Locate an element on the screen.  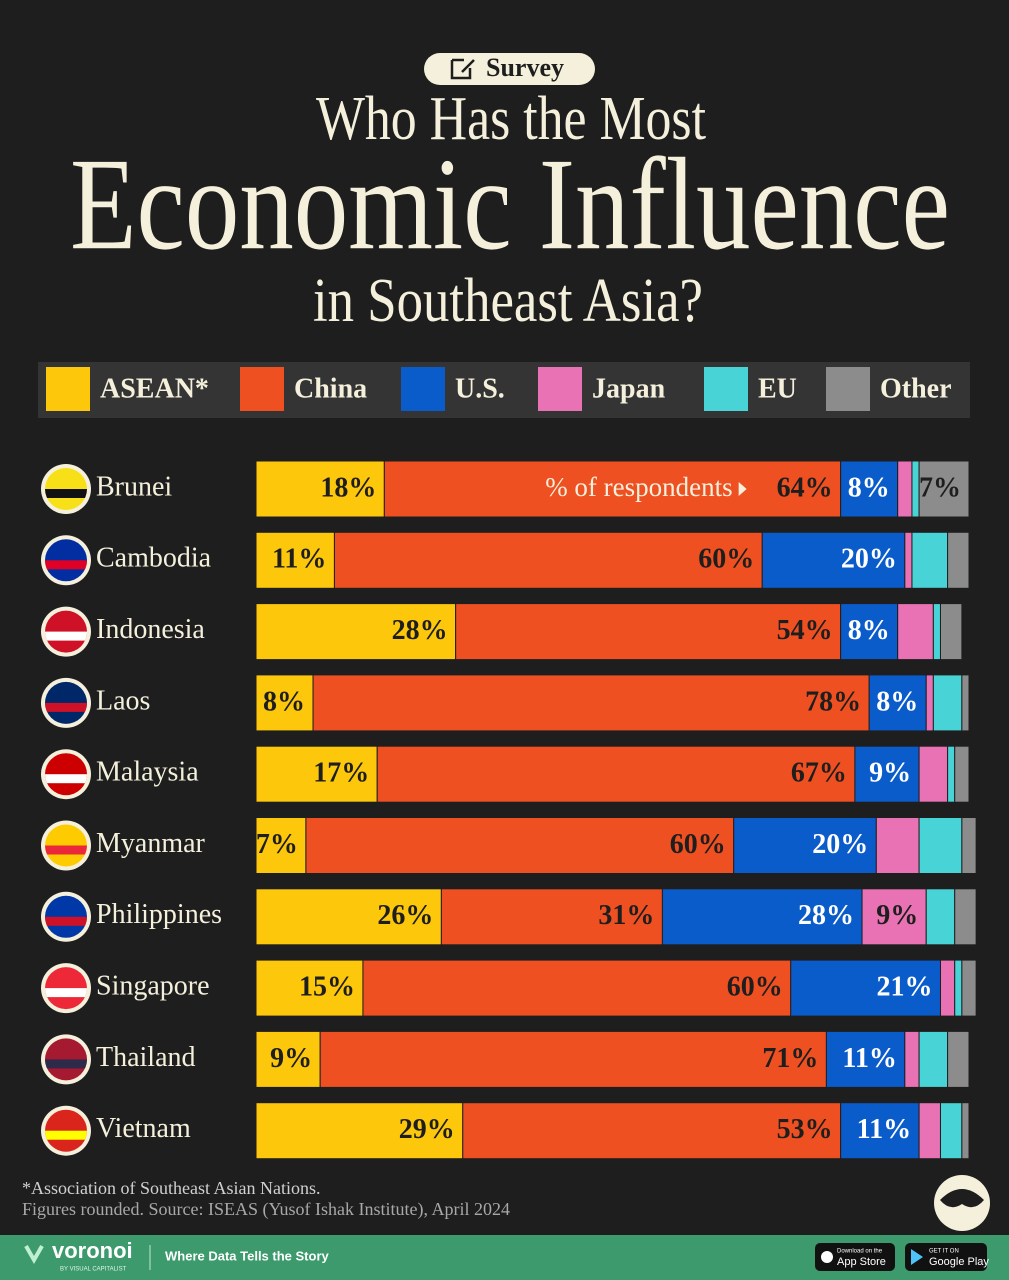
value-label: 78% is located at coordinates (833, 701).